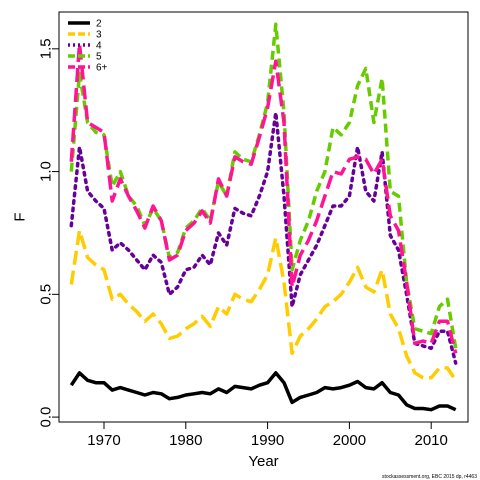 The width and height of the screenshot is (480, 480). Describe the element at coordinates (185, 440) in the screenshot. I see `x-tick-label: 1980` at that location.